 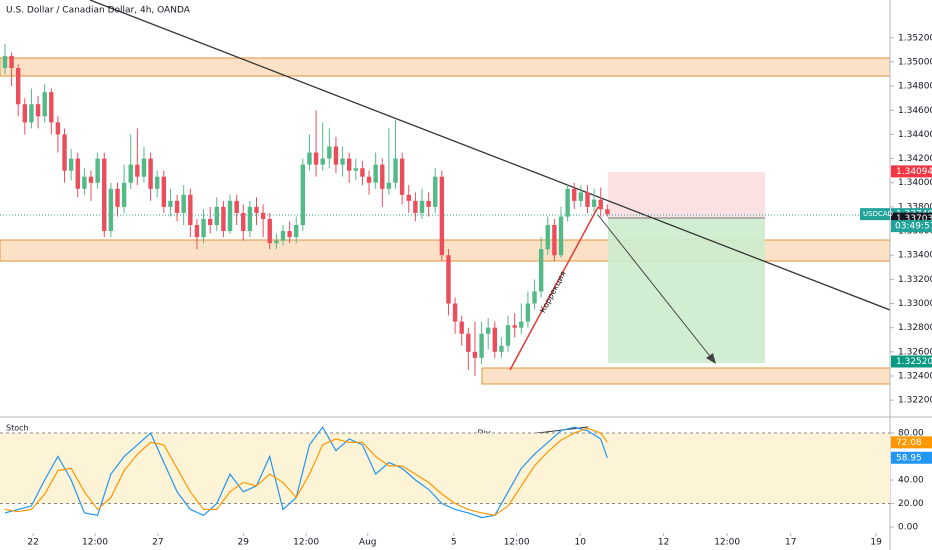 What do you see at coordinates (915, 280) in the screenshot?
I see `y-tick-label: 1.33200` at bounding box center [915, 280].